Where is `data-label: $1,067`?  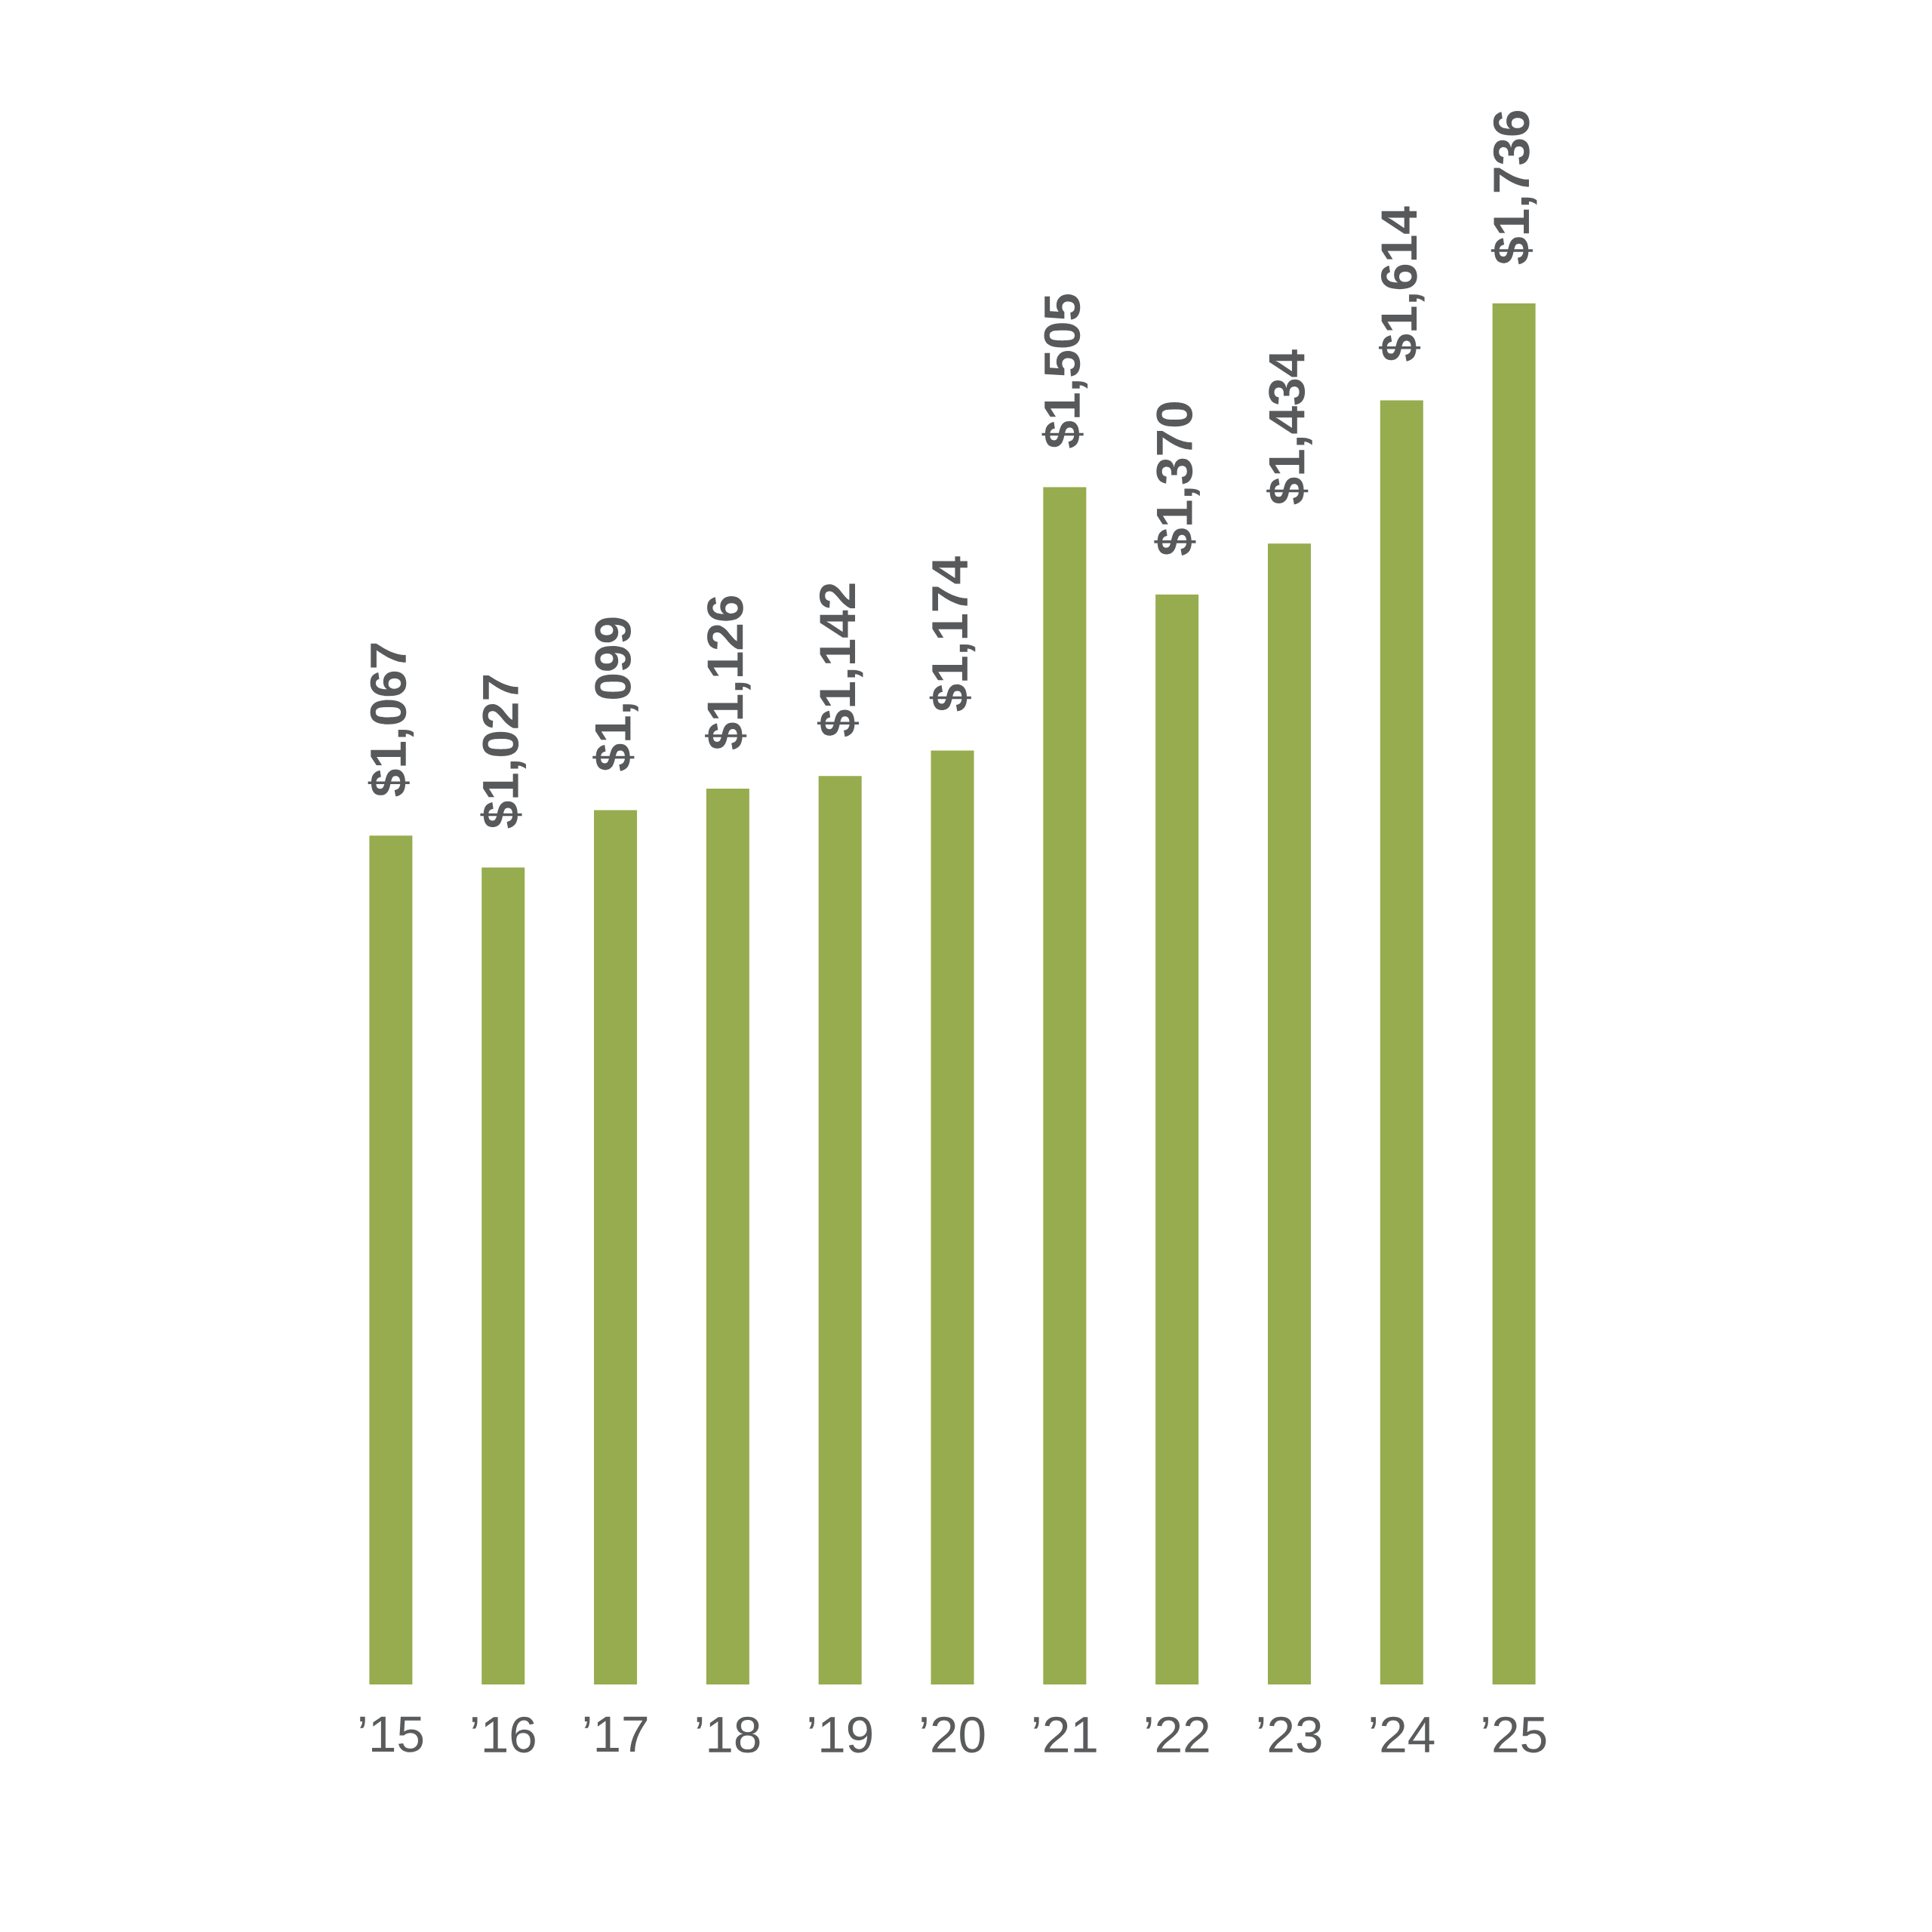 data-label: $1,067 is located at coordinates (391, 720).